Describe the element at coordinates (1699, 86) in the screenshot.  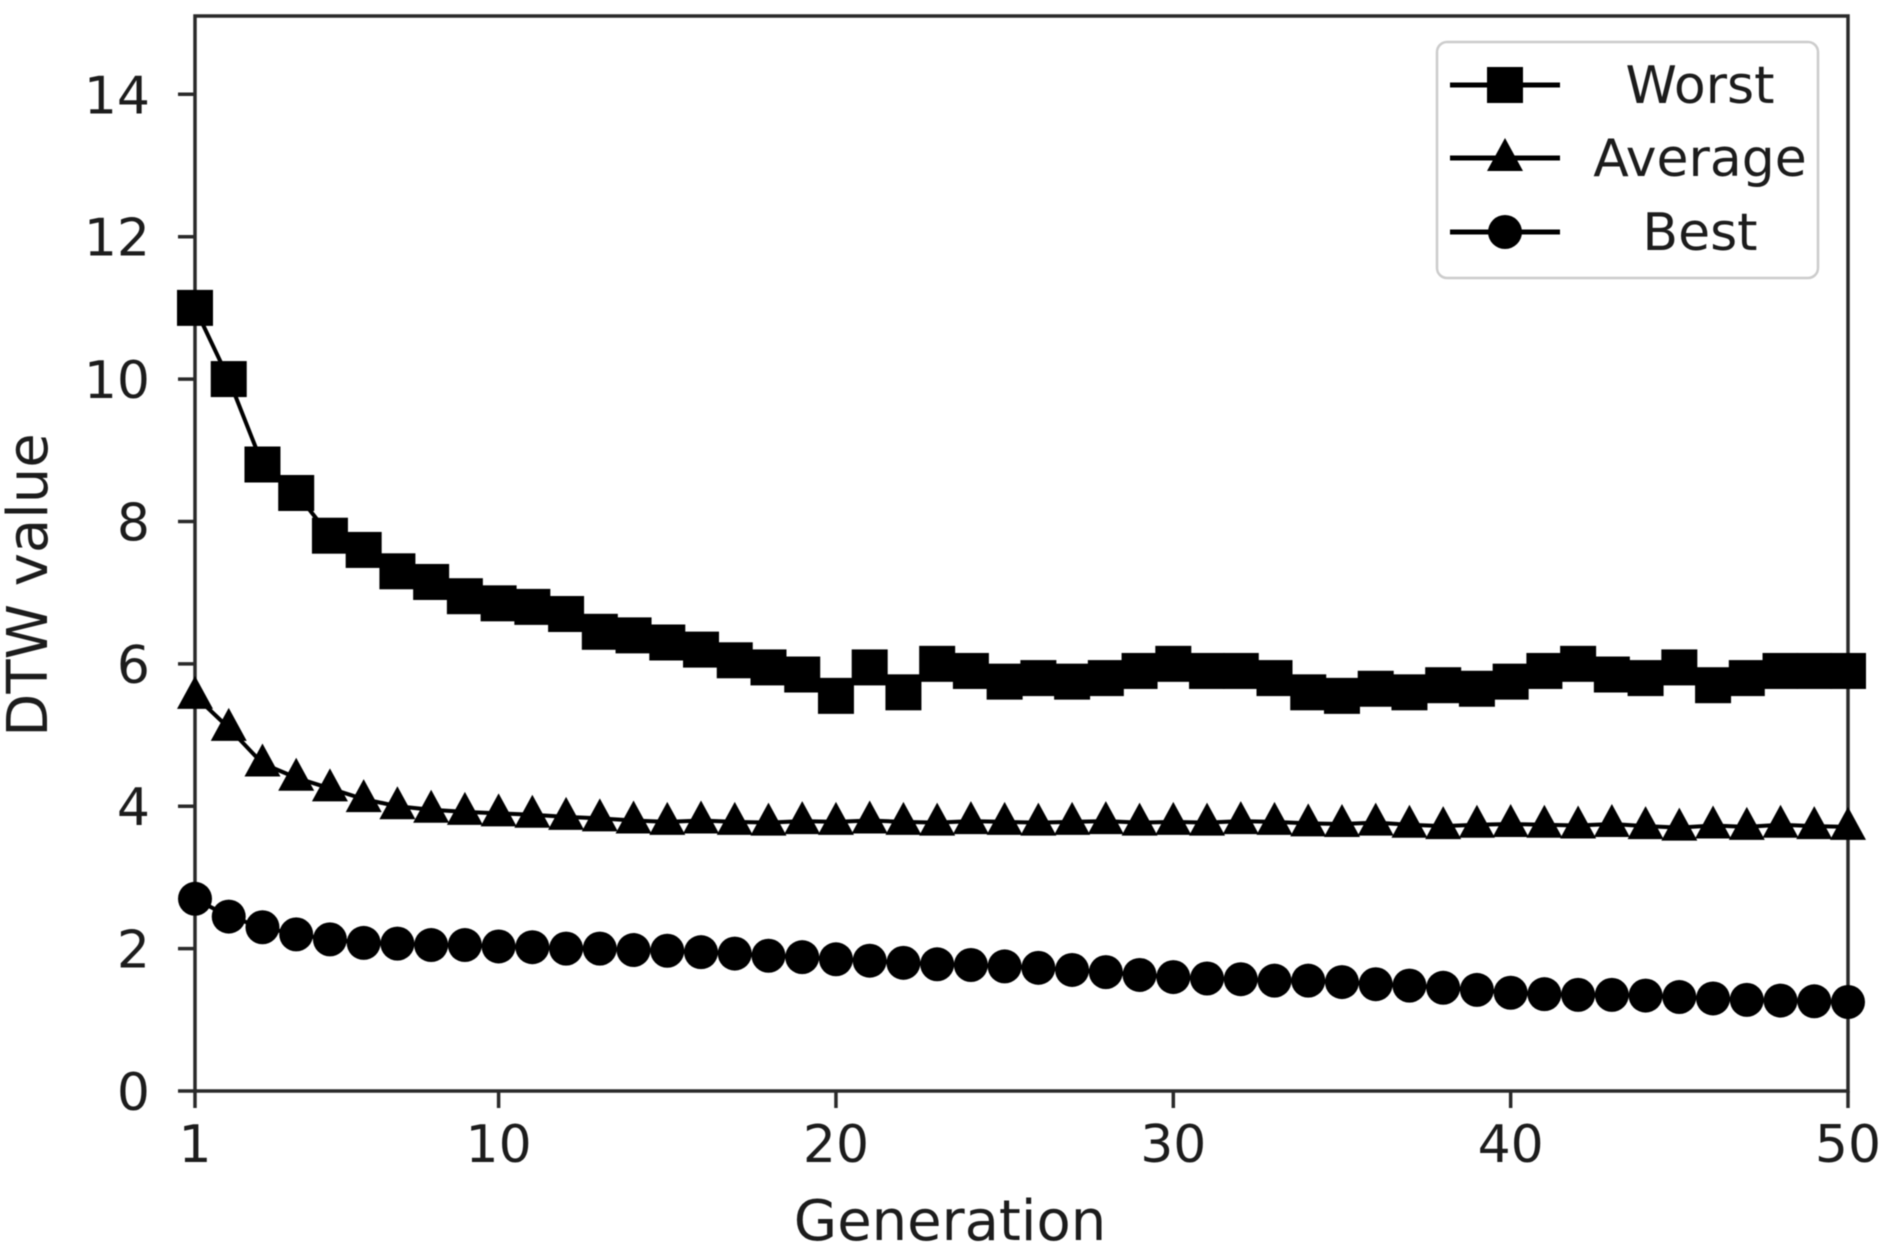
I see `legend-label-worst: Worst` at that location.